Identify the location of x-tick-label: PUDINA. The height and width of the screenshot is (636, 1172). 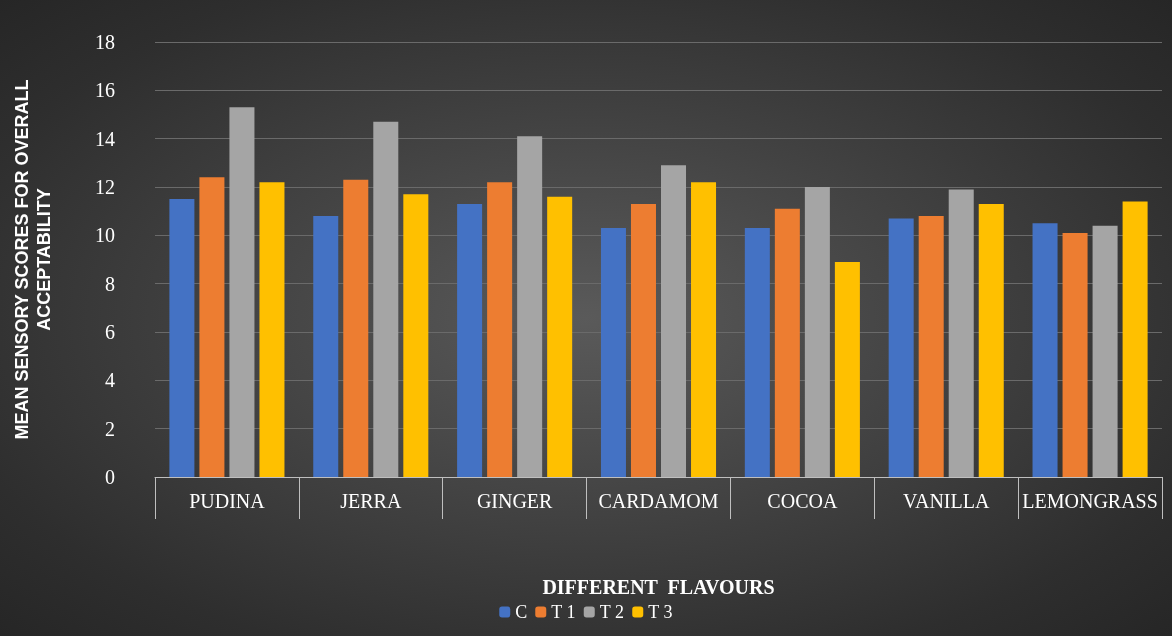
(227, 501).